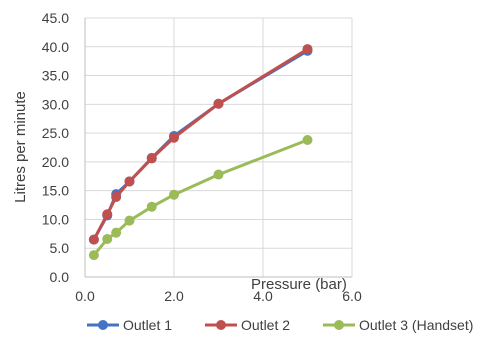  Describe the element at coordinates (147, 325) in the screenshot. I see `legend-label: Outlet 1` at that location.